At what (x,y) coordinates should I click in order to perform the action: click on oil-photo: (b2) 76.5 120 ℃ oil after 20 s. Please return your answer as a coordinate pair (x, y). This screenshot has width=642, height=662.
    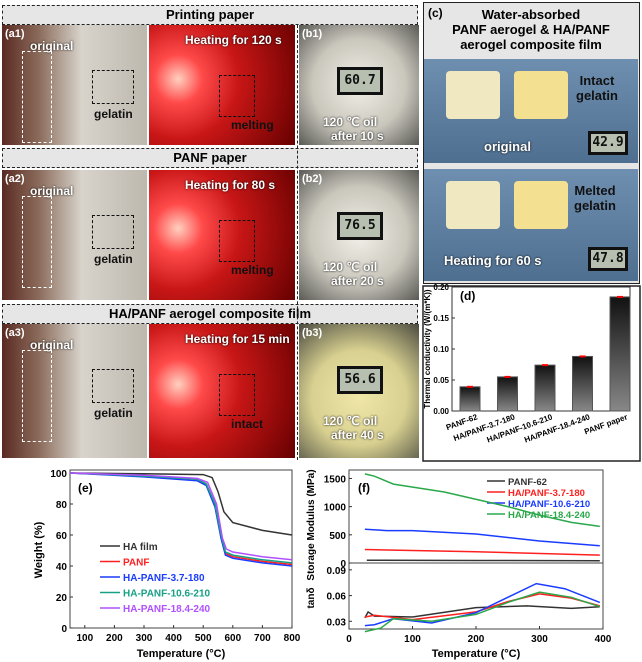
    Looking at the image, I should click on (359, 235).